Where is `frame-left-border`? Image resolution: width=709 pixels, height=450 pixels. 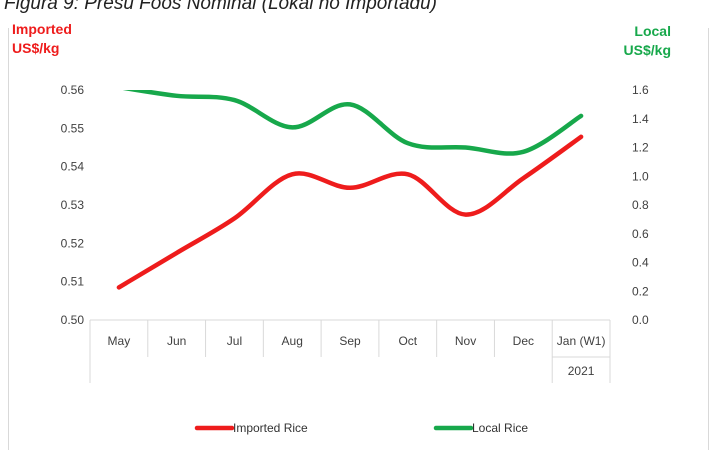
frame-left-border is located at coordinates (8, 239).